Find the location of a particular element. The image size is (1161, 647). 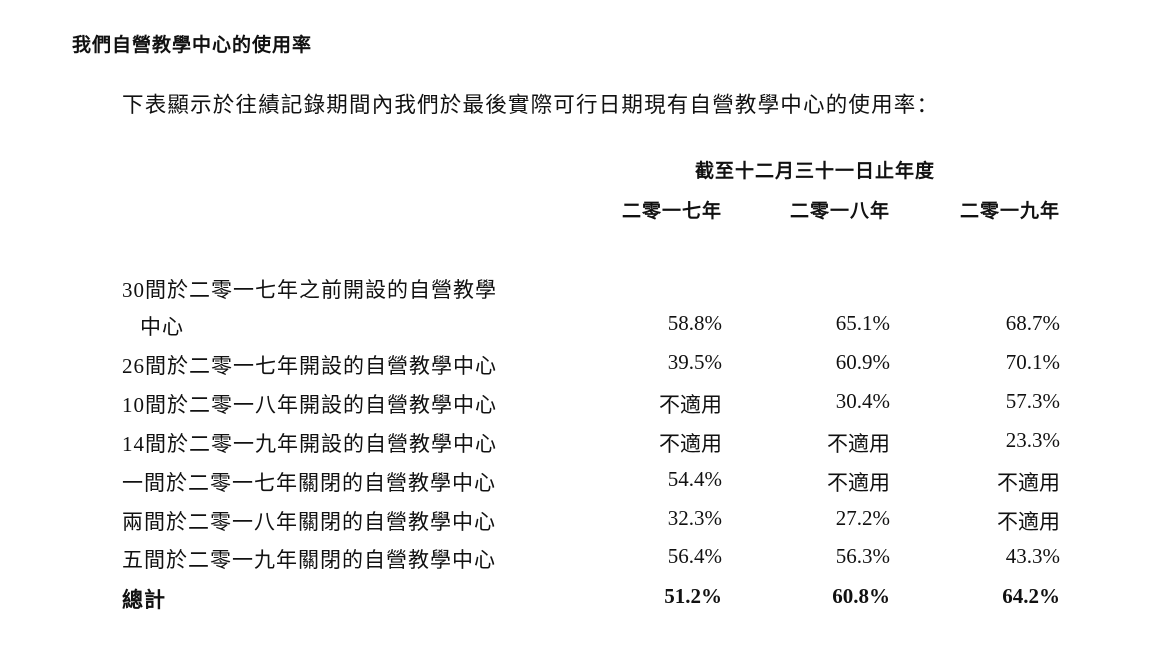

section-title: 我們自營教學中心的使用率 is located at coordinates (192, 45).